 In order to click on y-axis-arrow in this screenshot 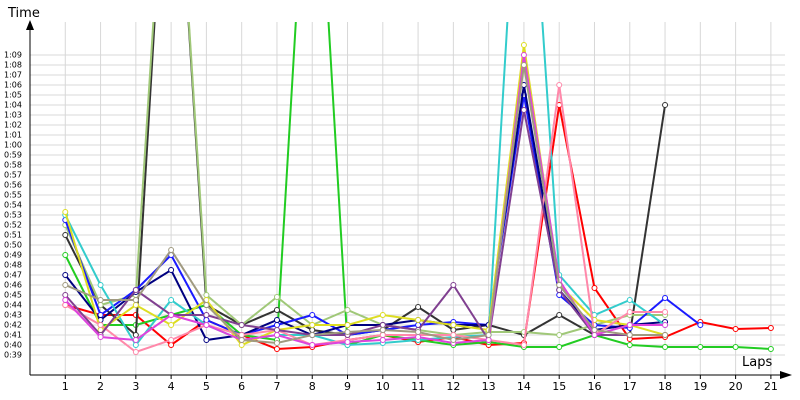, I will do `click(30, 25)`.